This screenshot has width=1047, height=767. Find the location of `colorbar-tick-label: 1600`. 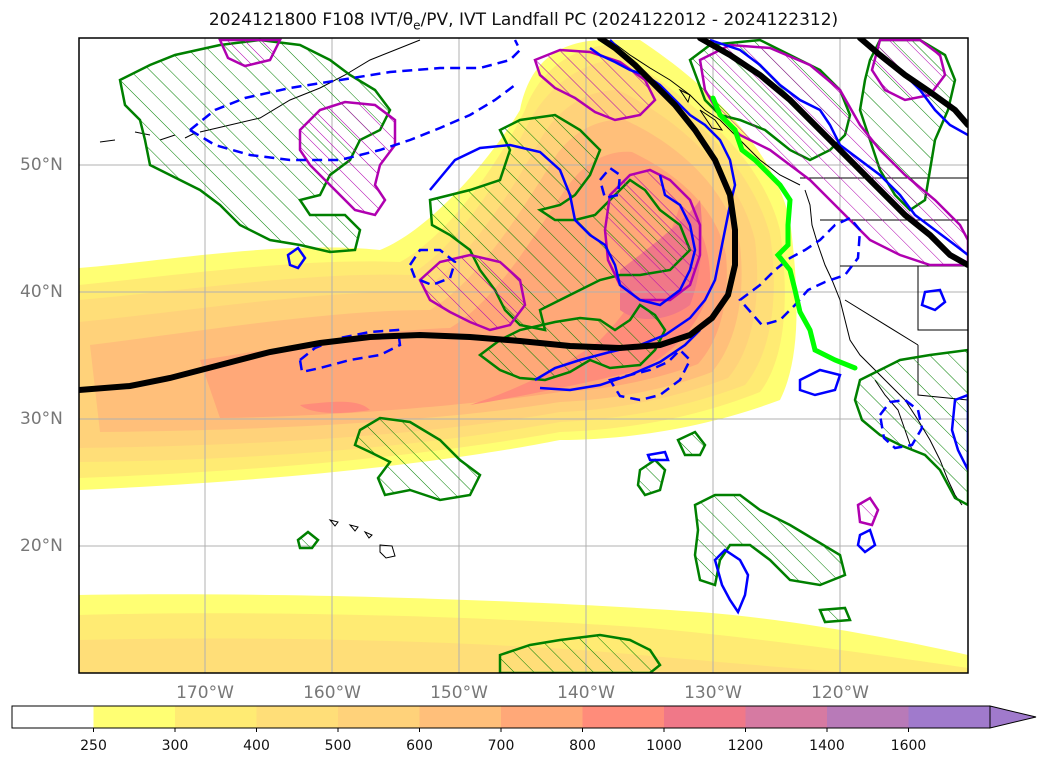

colorbar-tick-label: 1600 is located at coordinates (908, 746).